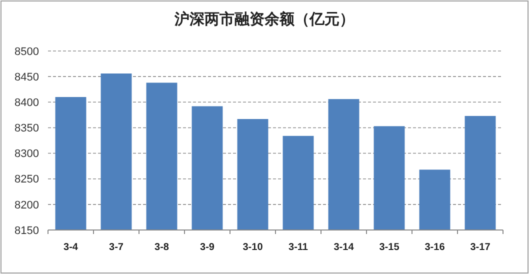  Describe the element at coordinates (389, 247) in the screenshot. I see `x-tick-label: 3-15` at that location.